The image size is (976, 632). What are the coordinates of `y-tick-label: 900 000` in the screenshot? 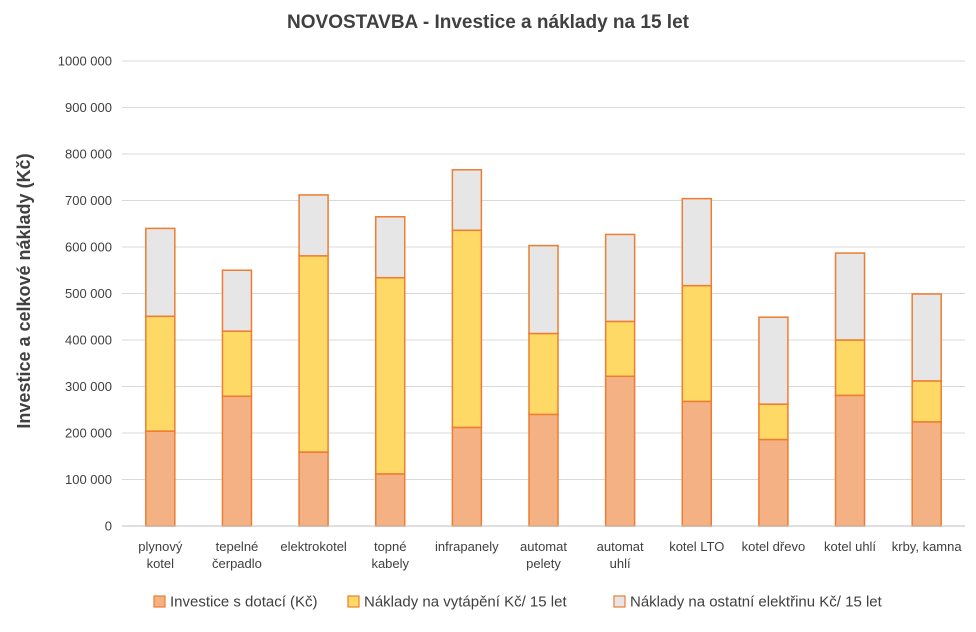 It's located at (88, 107).